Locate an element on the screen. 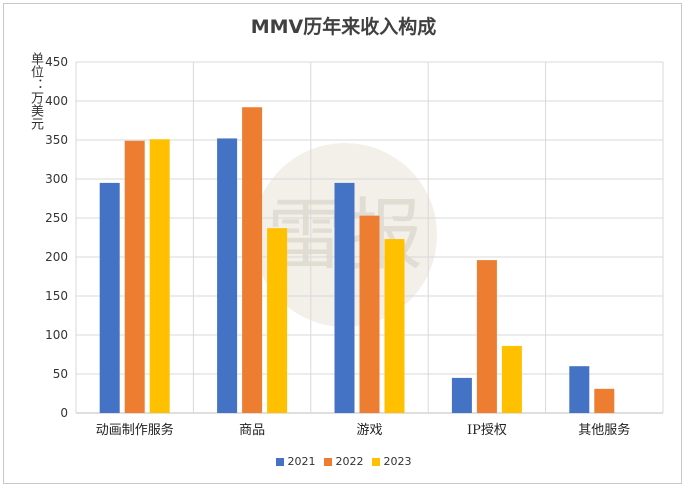 Image resolution: width=687 pixels, height=489 pixels. x-tick-label: 商品 is located at coordinates (252, 430).